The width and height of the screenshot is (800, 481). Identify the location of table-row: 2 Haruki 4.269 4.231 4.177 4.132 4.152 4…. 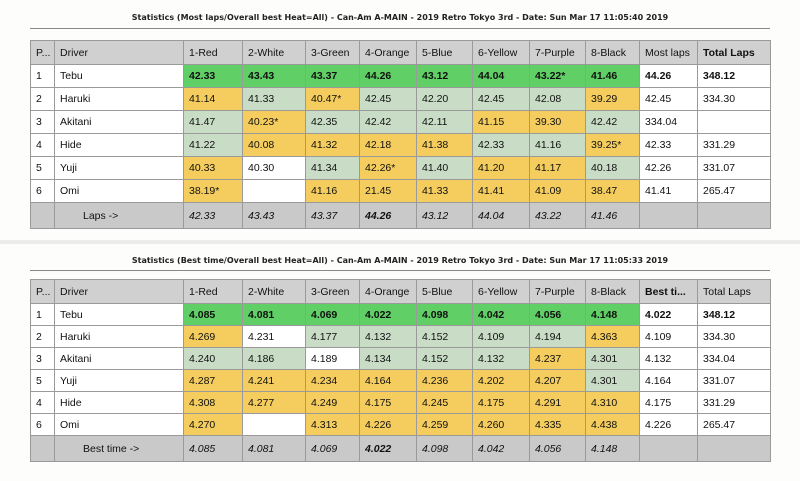
(400, 336).